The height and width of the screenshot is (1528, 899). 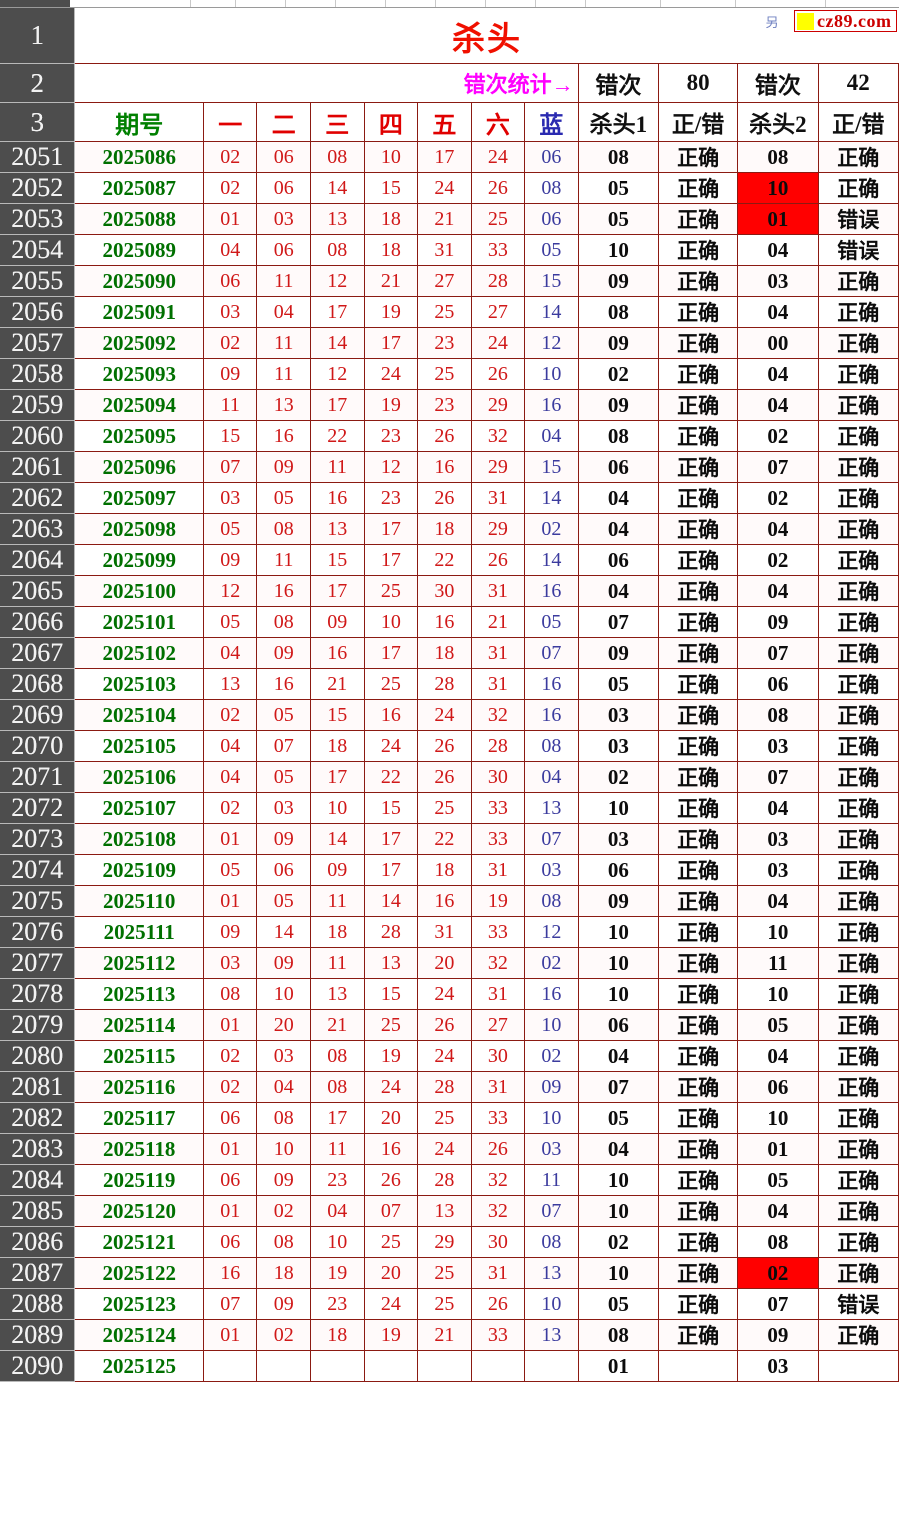 I want to click on sheet-row-number: 2077, so click(x=38, y=963).